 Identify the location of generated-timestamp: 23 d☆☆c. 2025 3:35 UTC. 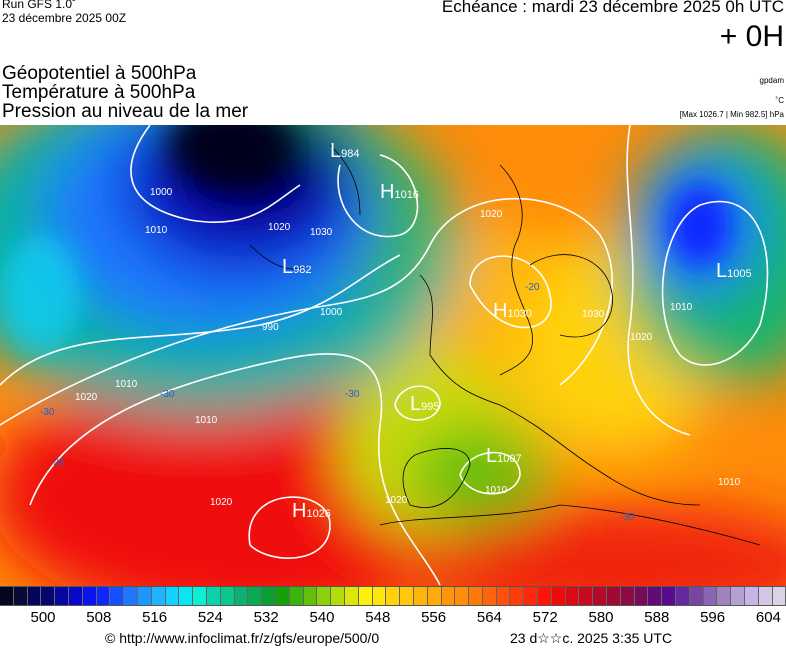
(591, 638).